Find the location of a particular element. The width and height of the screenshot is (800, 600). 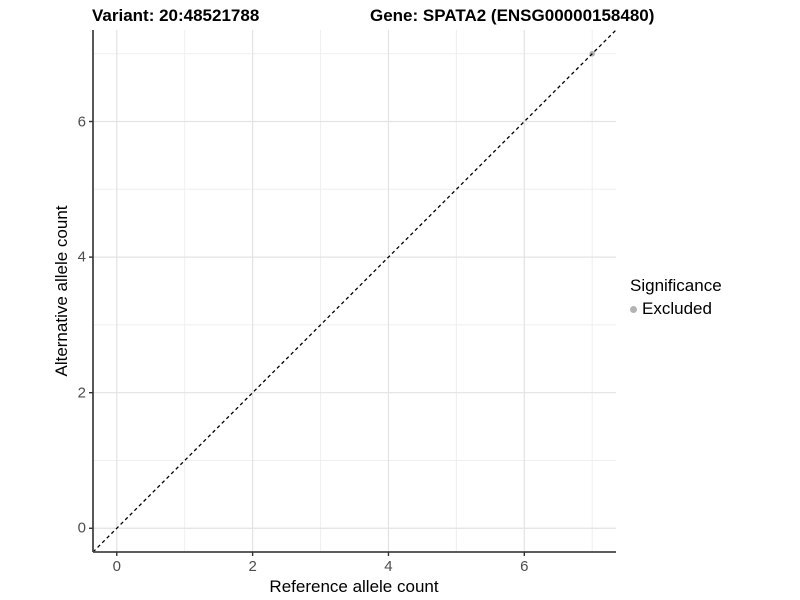

plot-title-gene: Gene: SPATA2 (ENSG00000158480) is located at coordinates (512, 15).